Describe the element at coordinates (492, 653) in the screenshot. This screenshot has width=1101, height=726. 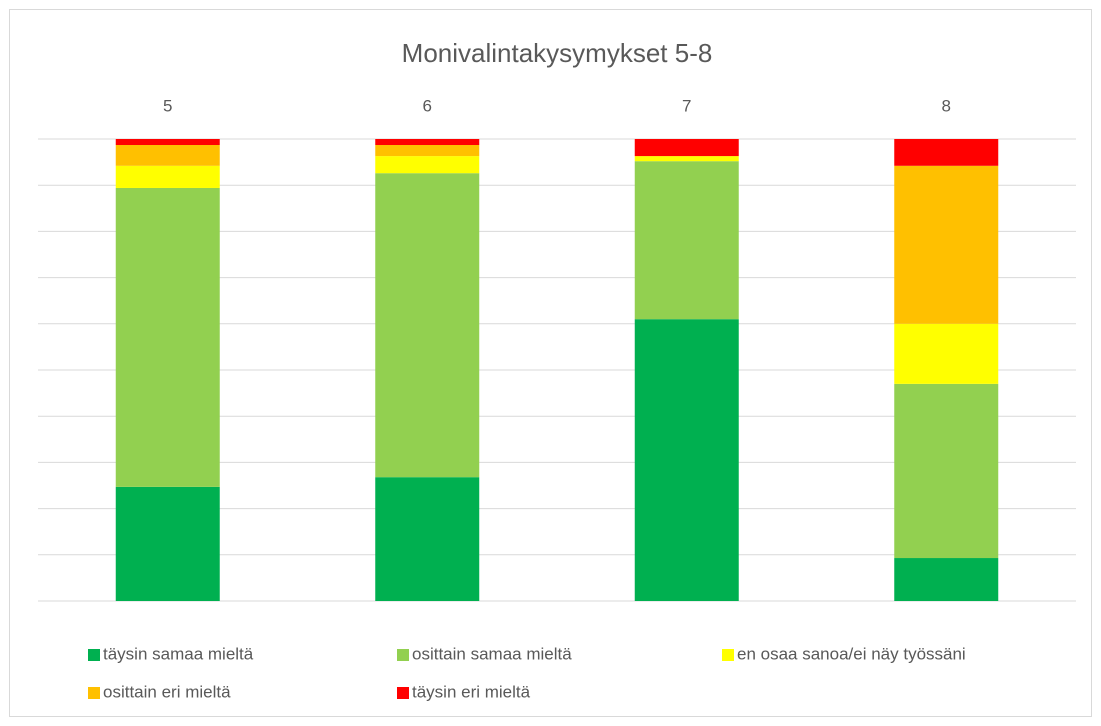
I see `legend-label: osittain samaa mieltä` at that location.